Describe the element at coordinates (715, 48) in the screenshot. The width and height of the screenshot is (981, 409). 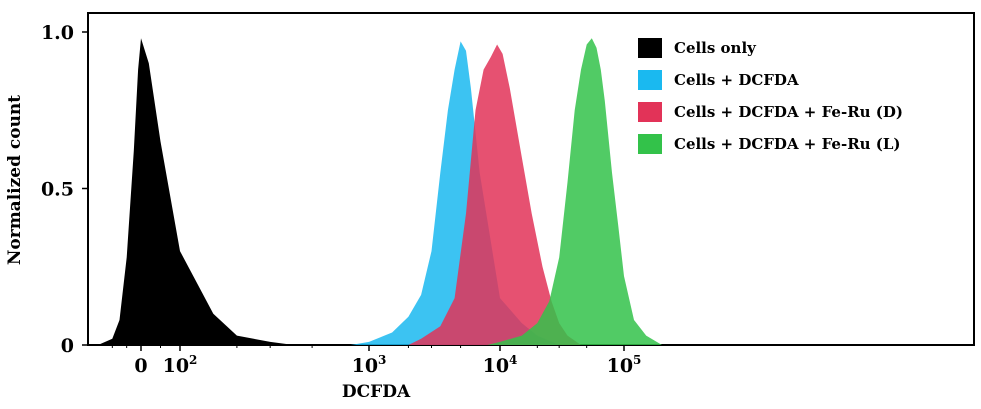
I see `legend-label: Cells only` at that location.